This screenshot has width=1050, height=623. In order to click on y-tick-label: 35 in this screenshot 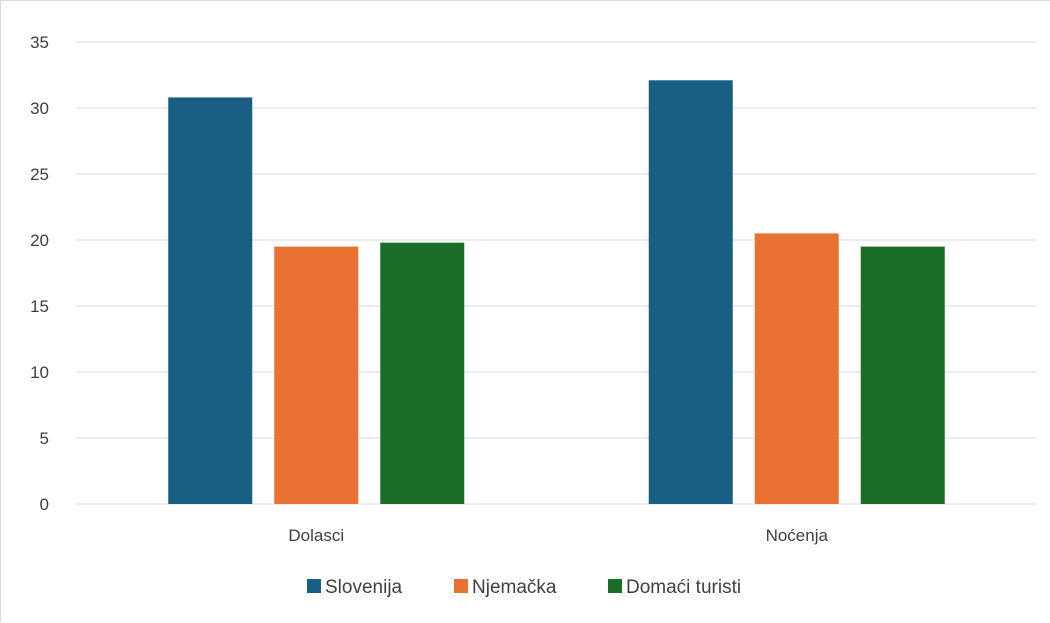, I will do `click(39, 42)`.